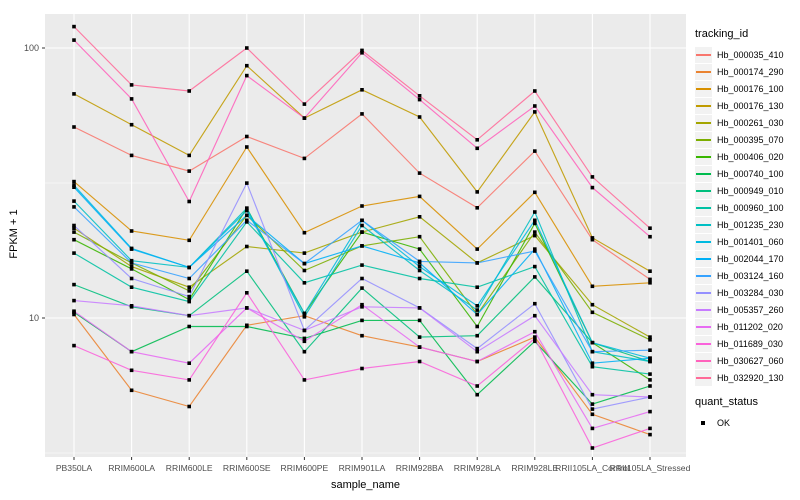 Image resolution: width=800 pixels, height=500 pixels. Describe the element at coordinates (747, 258) in the screenshot. I see `legend-item-Hb_002044_170: Hb_002044_170` at that location.